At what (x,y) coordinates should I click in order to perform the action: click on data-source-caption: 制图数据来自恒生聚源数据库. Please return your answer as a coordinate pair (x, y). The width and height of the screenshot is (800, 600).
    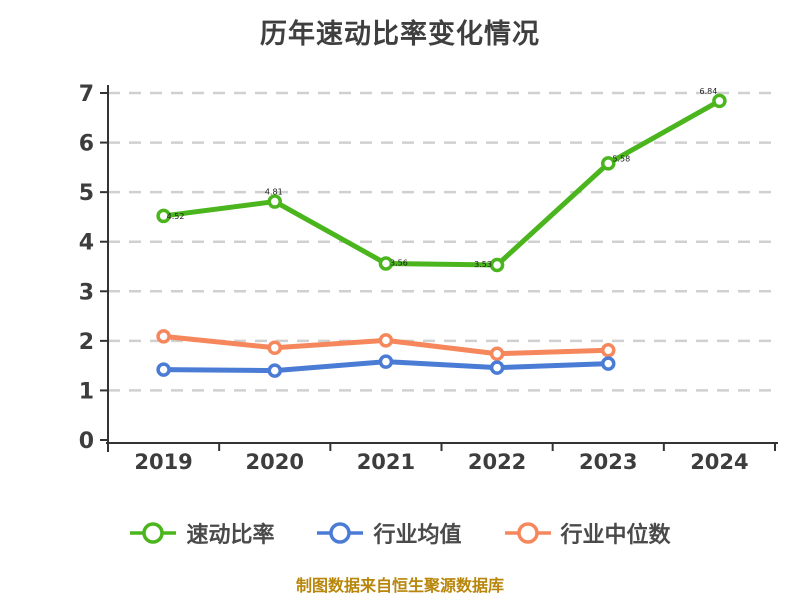
    Looking at the image, I should click on (399, 585).